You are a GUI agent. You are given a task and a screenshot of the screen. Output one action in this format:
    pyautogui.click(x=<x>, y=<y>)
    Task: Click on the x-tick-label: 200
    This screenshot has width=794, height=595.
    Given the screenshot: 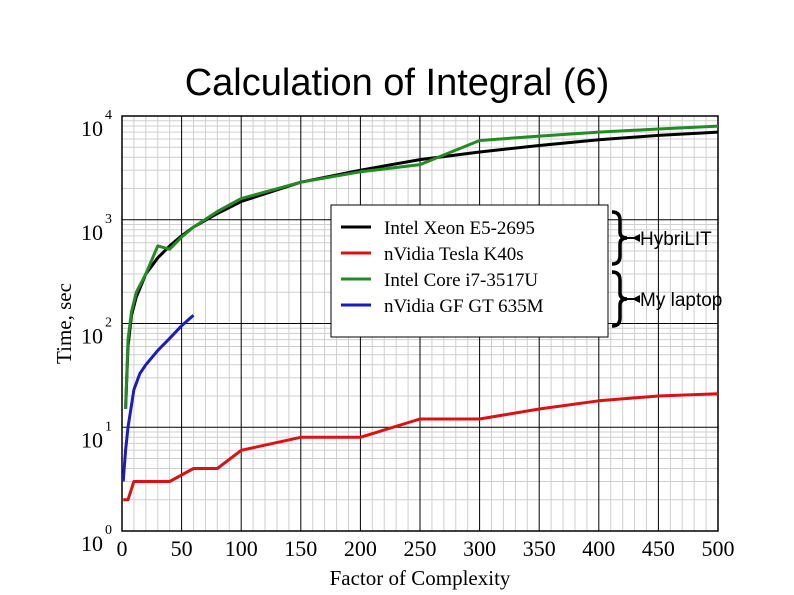 What is the action you would take?
    pyautogui.click(x=360, y=548)
    